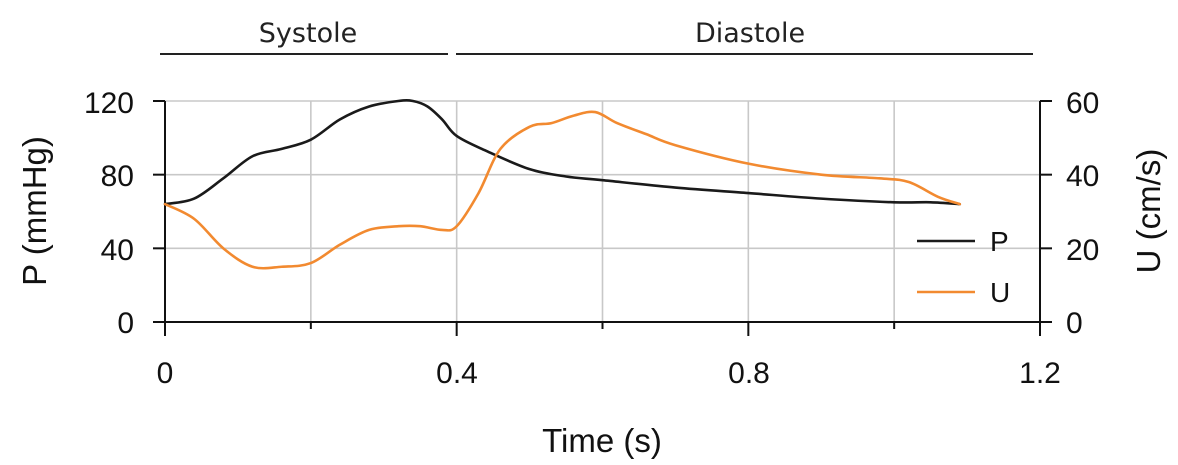 The image size is (1178, 465). What do you see at coordinates (34, 211) in the screenshot?
I see `y-left-axis-title: P (mmHg)` at bounding box center [34, 211].